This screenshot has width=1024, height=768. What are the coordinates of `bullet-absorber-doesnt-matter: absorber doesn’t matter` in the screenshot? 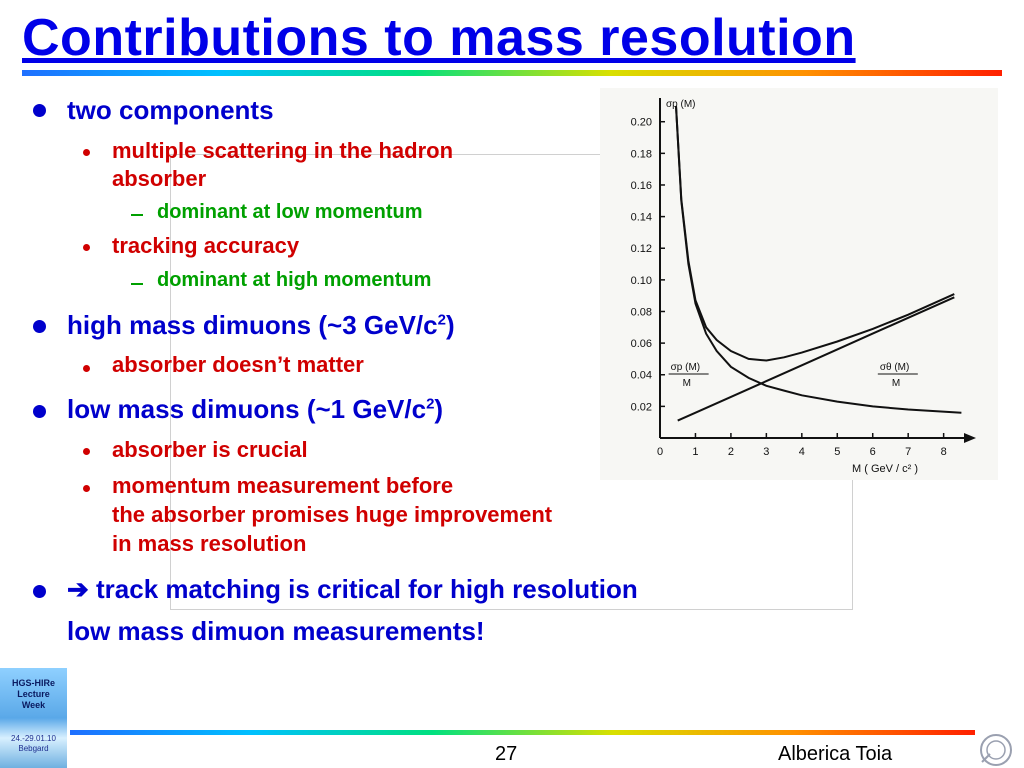 It's located at (238, 364).